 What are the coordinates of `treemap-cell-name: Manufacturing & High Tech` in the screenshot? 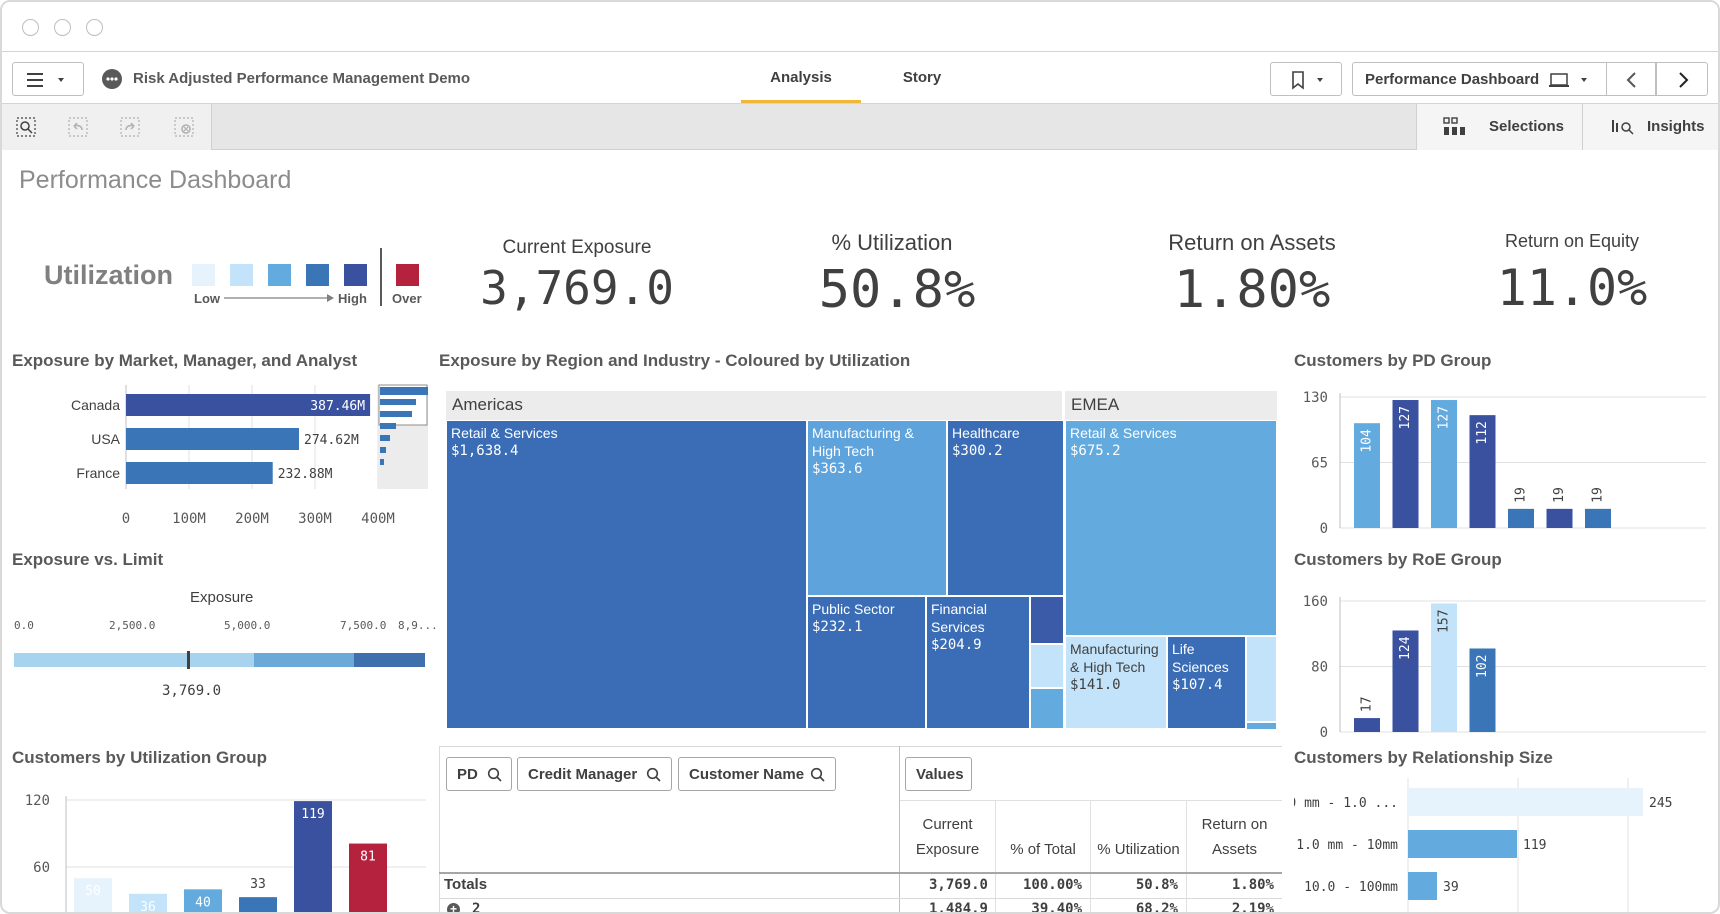 It's located at (1114, 658).